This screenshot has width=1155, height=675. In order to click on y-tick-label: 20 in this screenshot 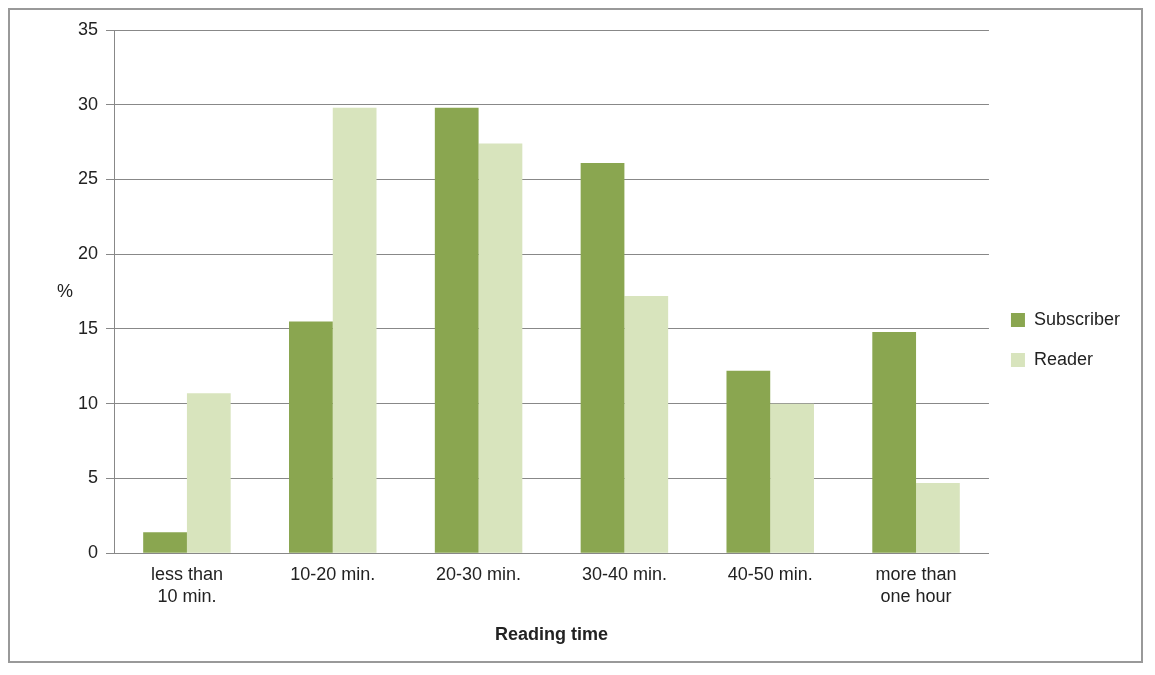, I will do `click(88, 253)`.